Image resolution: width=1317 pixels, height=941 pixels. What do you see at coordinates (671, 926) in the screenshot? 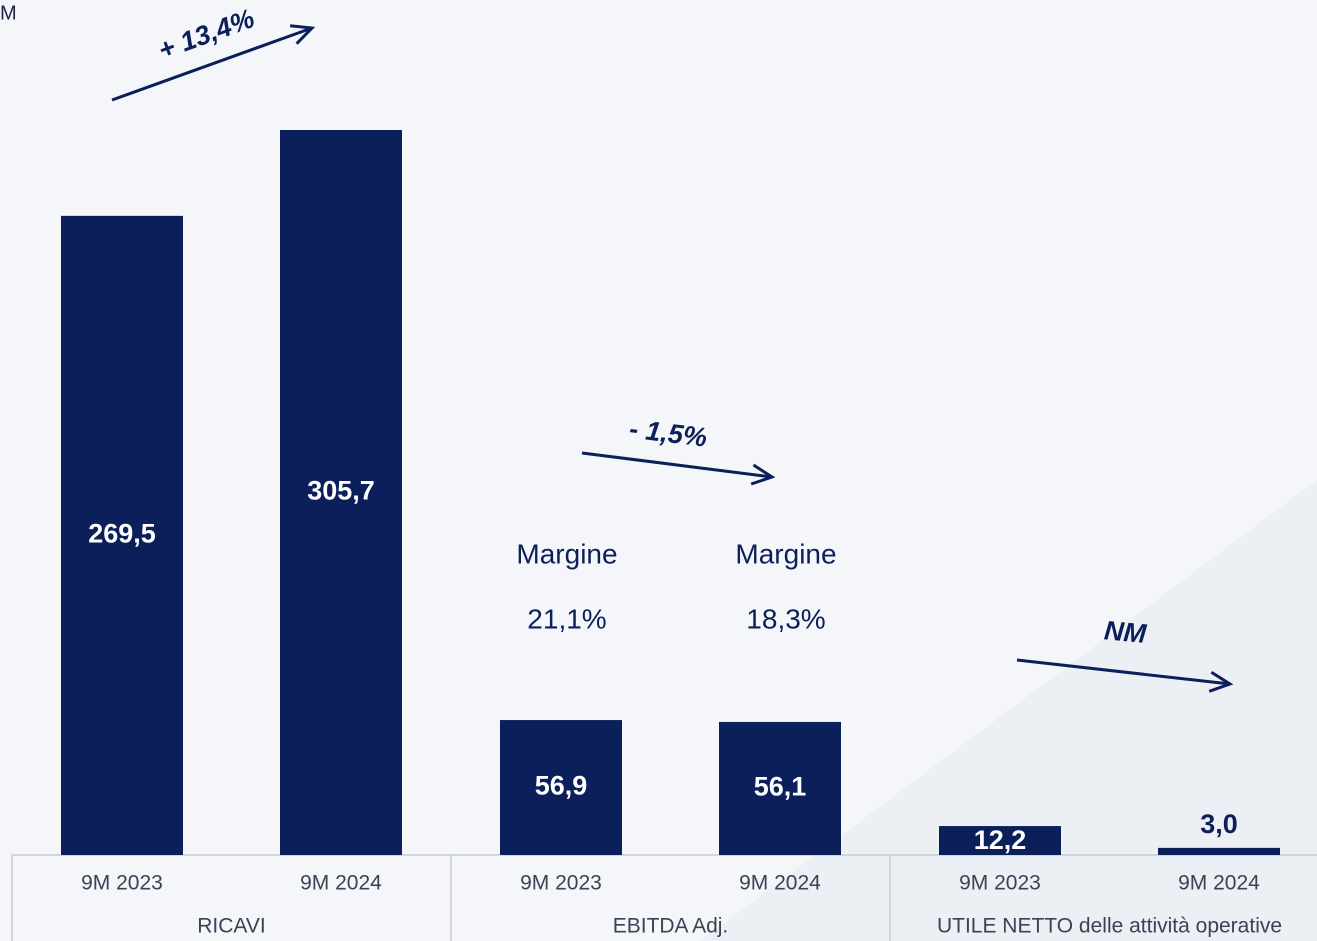
I see `group-label: EBITDA Adj.` at bounding box center [671, 926].